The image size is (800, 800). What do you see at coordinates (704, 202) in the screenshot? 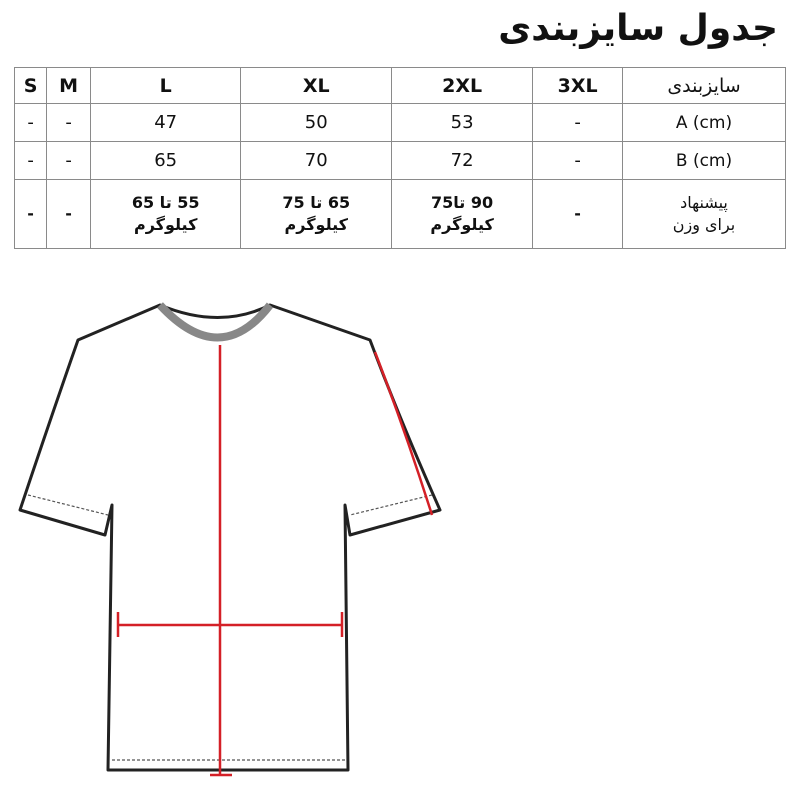
I see `label-line: پیشنهاد` at bounding box center [704, 202].